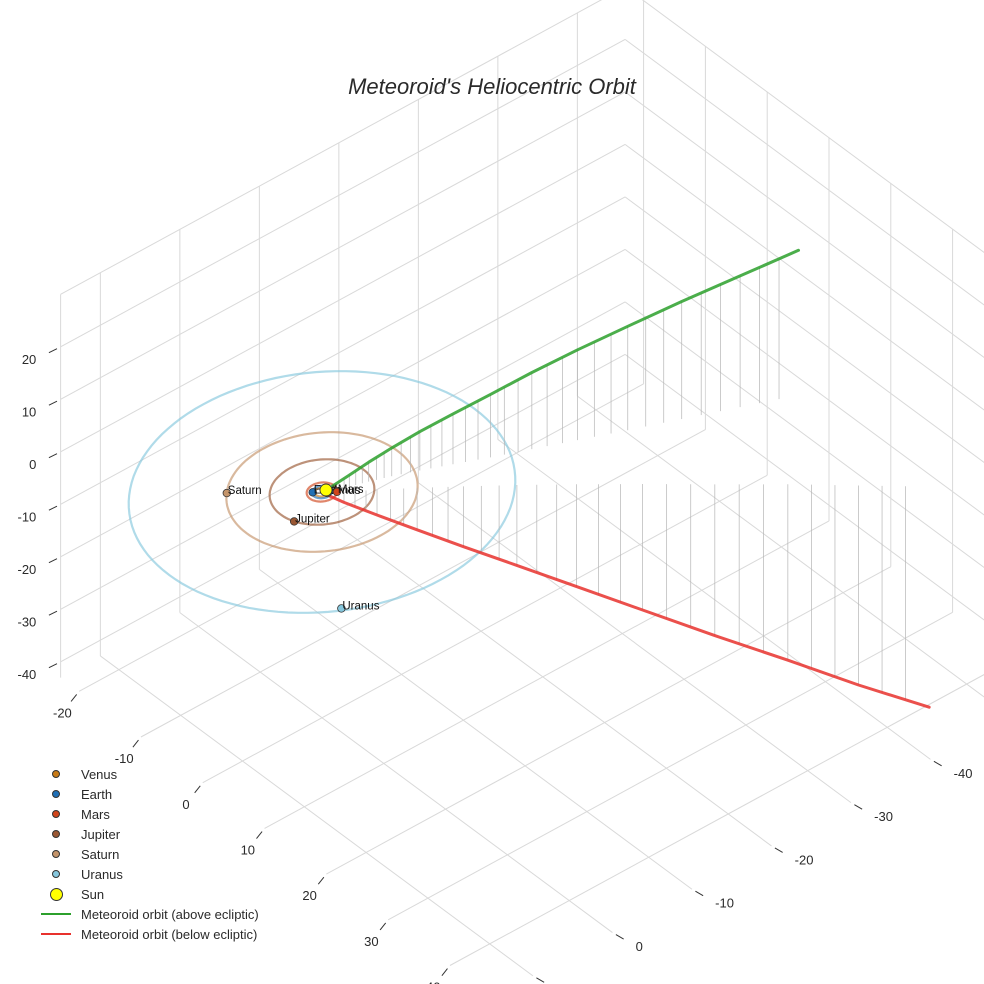 Image resolution: width=984 pixels, height=984 pixels. What do you see at coordinates (149, 814) in the screenshot?
I see `legend-item: Mars` at bounding box center [149, 814].